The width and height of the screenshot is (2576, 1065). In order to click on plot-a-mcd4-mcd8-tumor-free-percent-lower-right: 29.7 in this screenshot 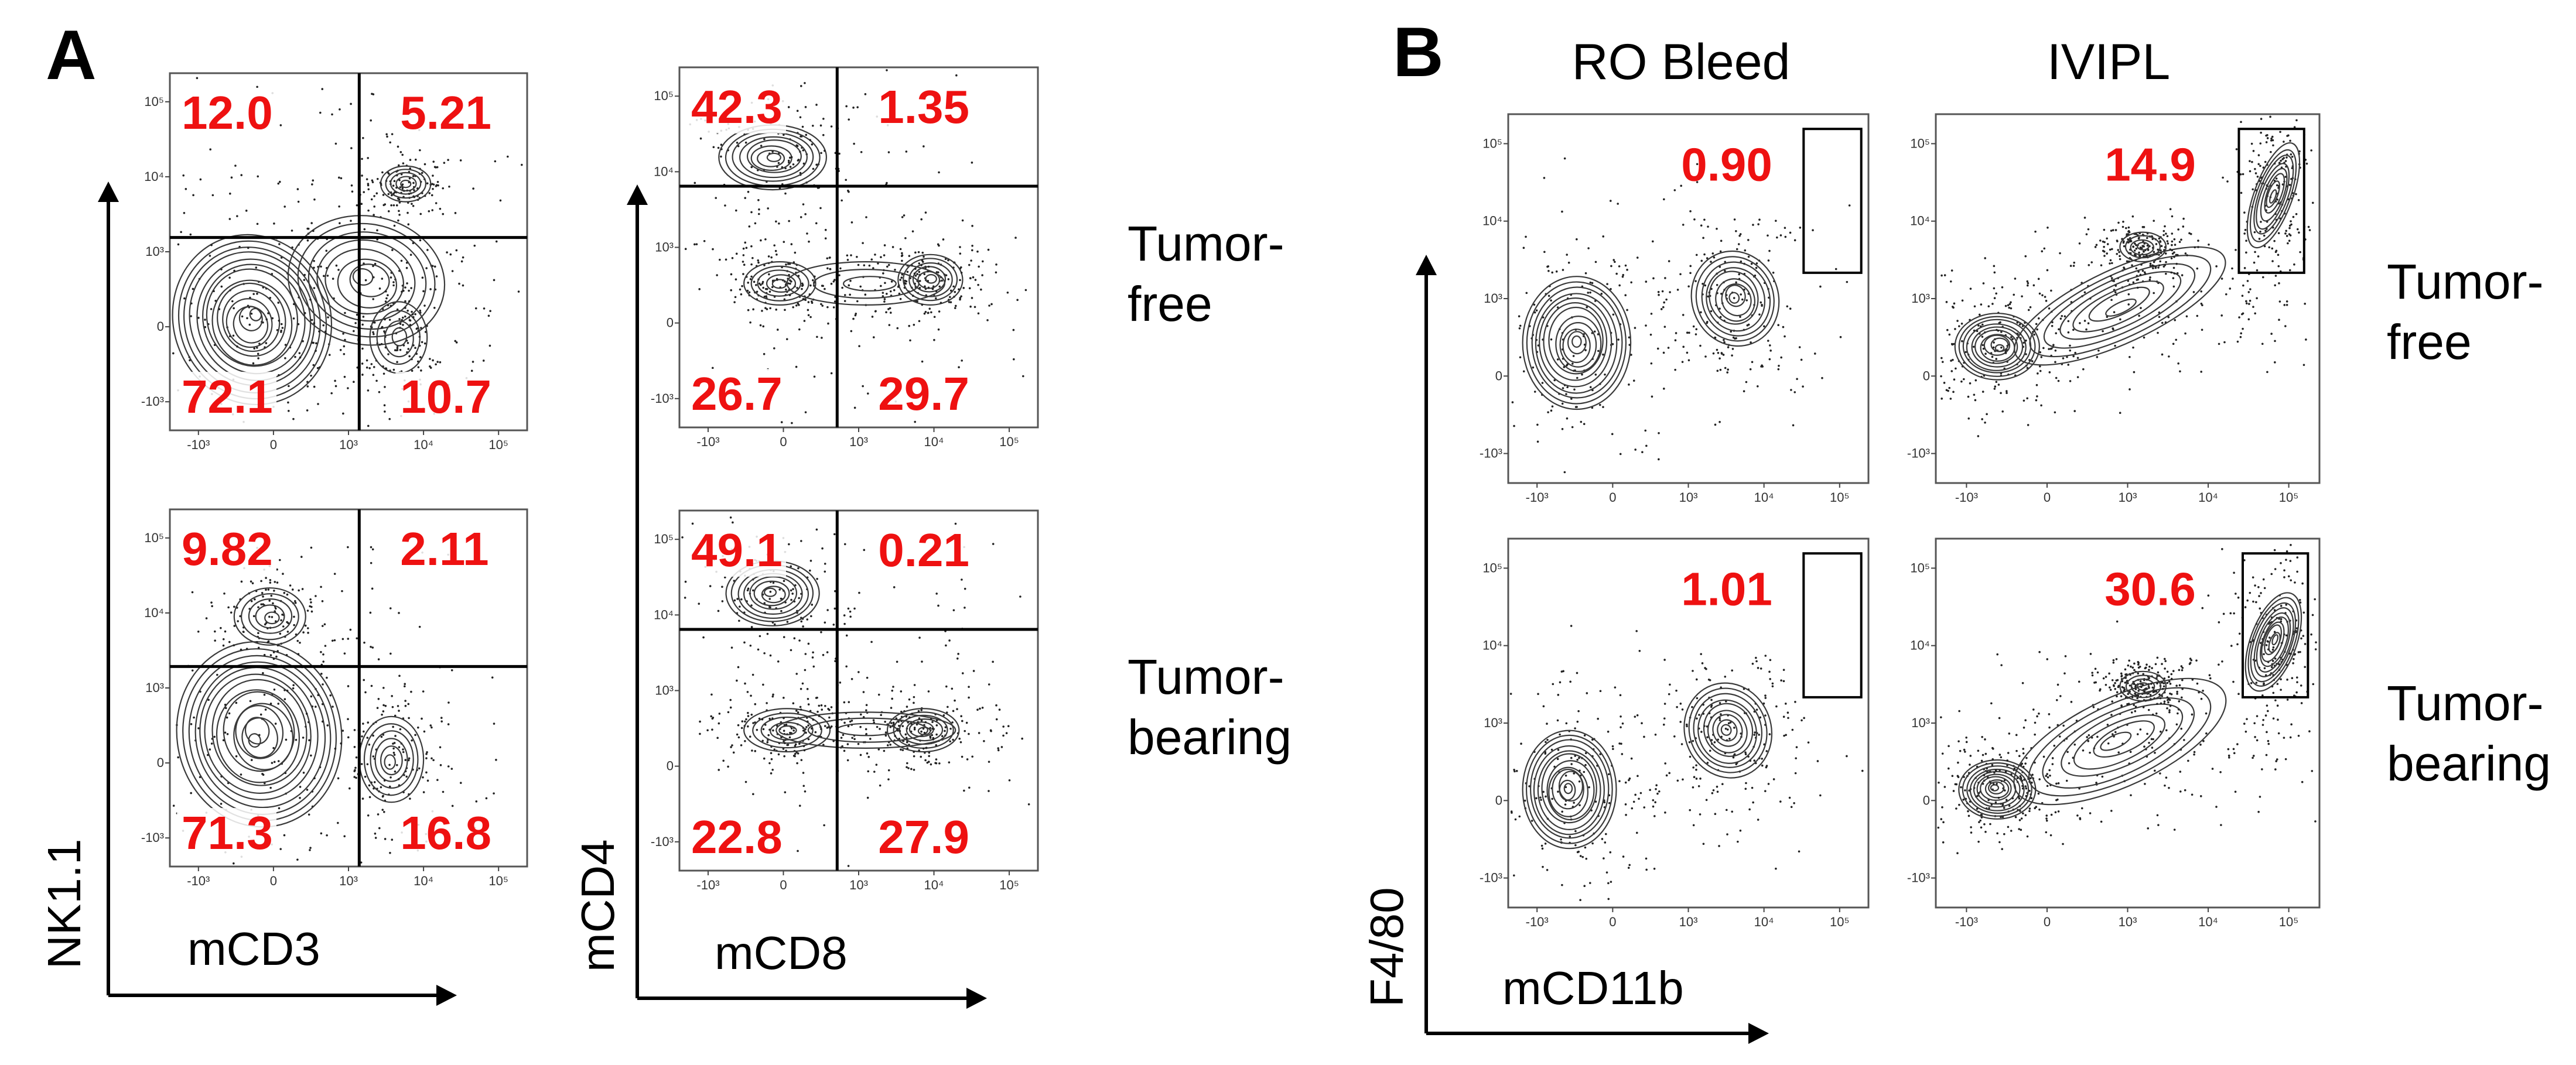, I will do `click(923, 394)`.